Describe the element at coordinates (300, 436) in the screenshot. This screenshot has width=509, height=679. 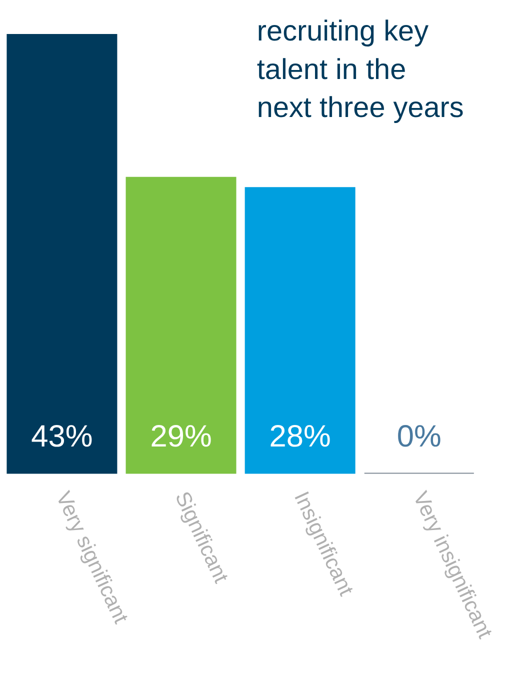
I see `data-label: 28%` at that location.